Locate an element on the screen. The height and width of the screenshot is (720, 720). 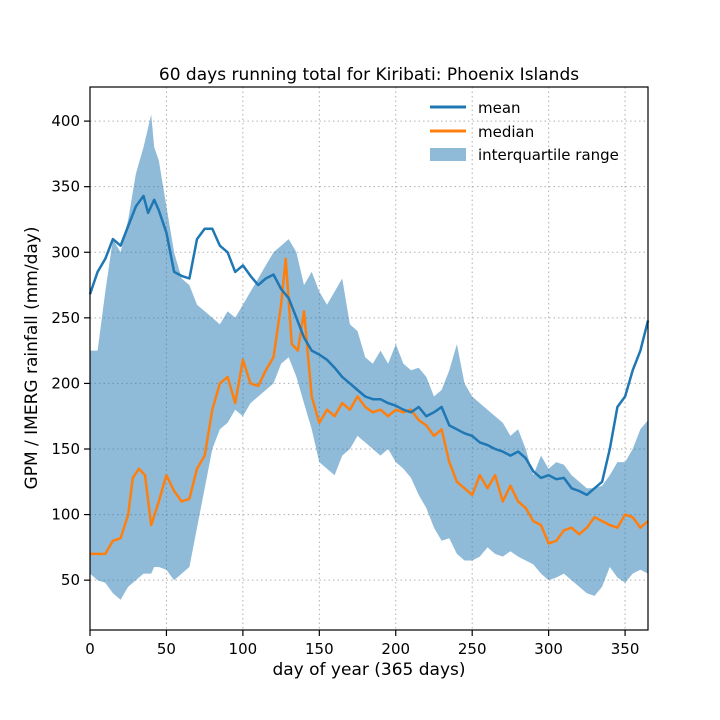
y-tick-label: 400 is located at coordinates (65, 121).